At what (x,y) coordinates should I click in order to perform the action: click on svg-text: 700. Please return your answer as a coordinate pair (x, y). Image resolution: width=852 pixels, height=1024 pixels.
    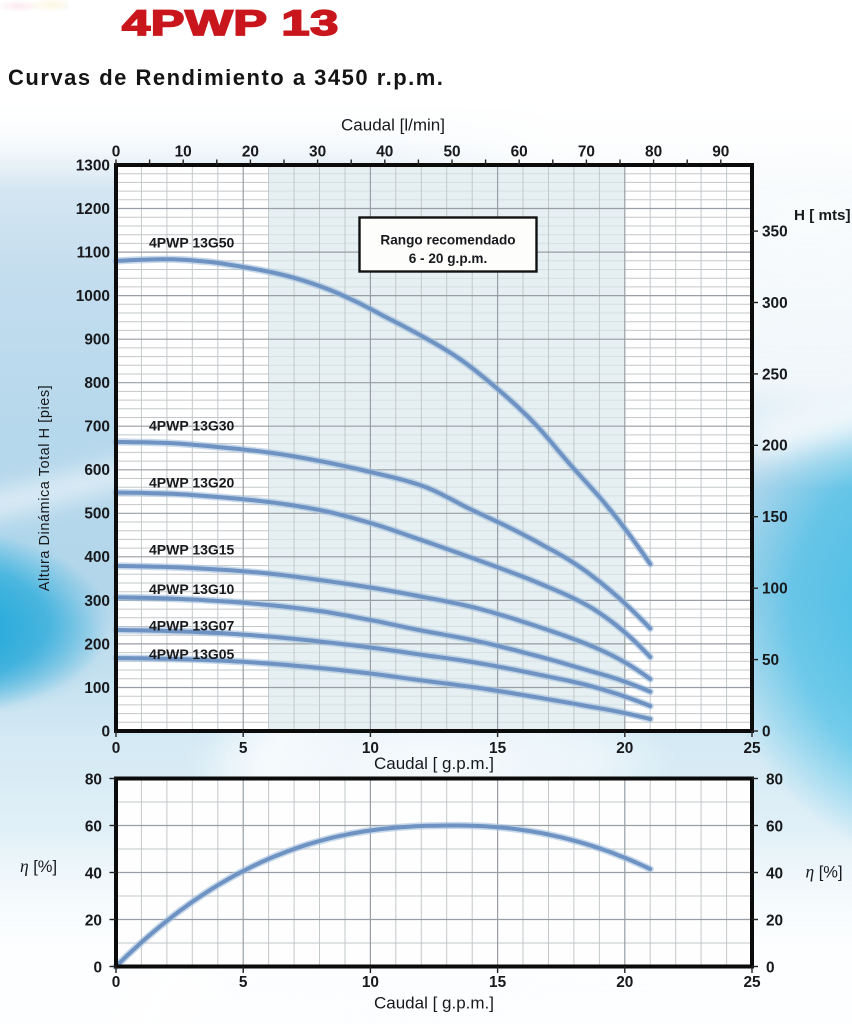
    Looking at the image, I should click on (97, 427).